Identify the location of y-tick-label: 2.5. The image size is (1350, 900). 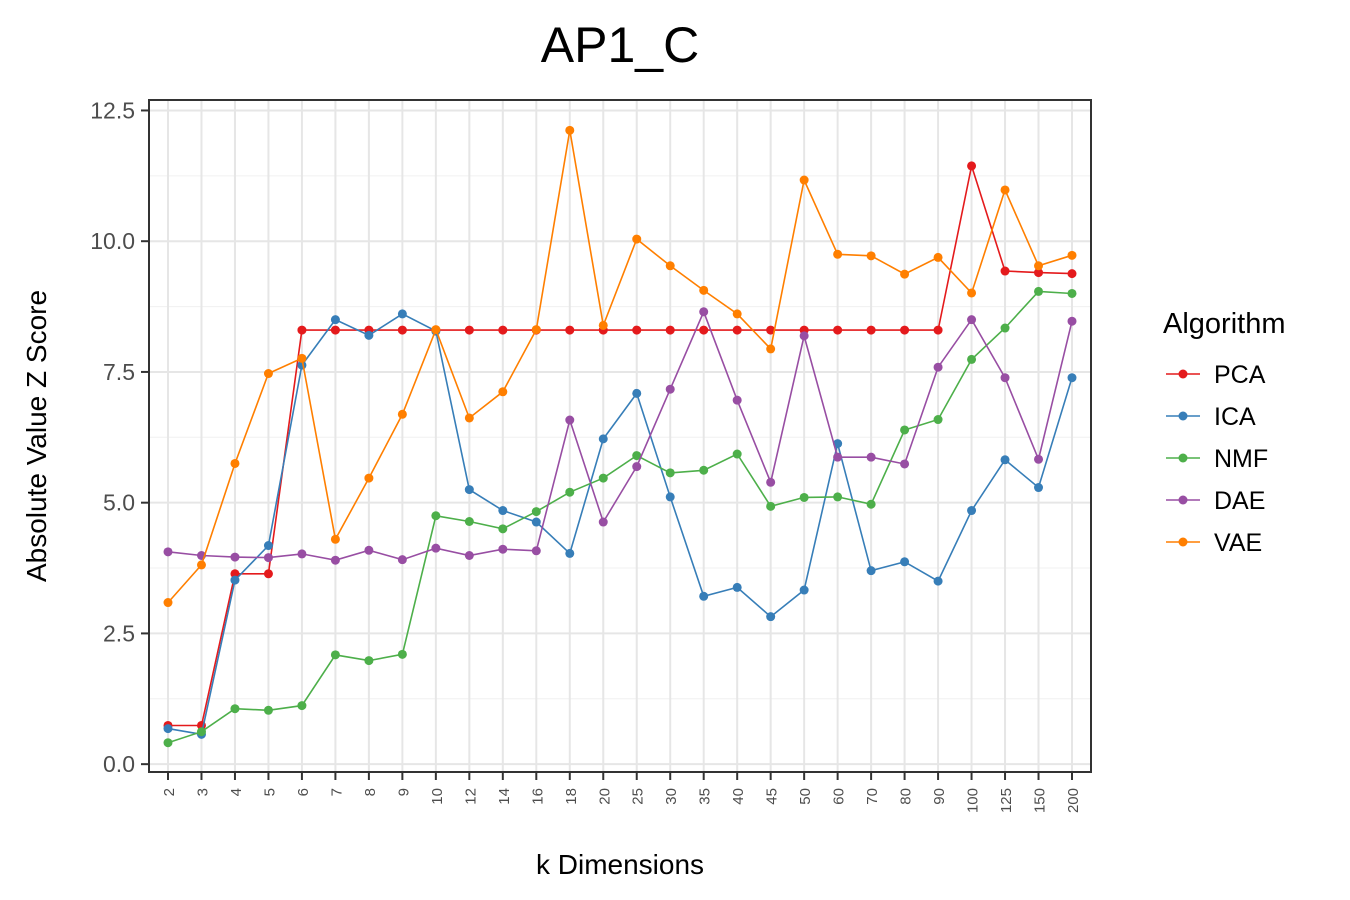
(119, 633).